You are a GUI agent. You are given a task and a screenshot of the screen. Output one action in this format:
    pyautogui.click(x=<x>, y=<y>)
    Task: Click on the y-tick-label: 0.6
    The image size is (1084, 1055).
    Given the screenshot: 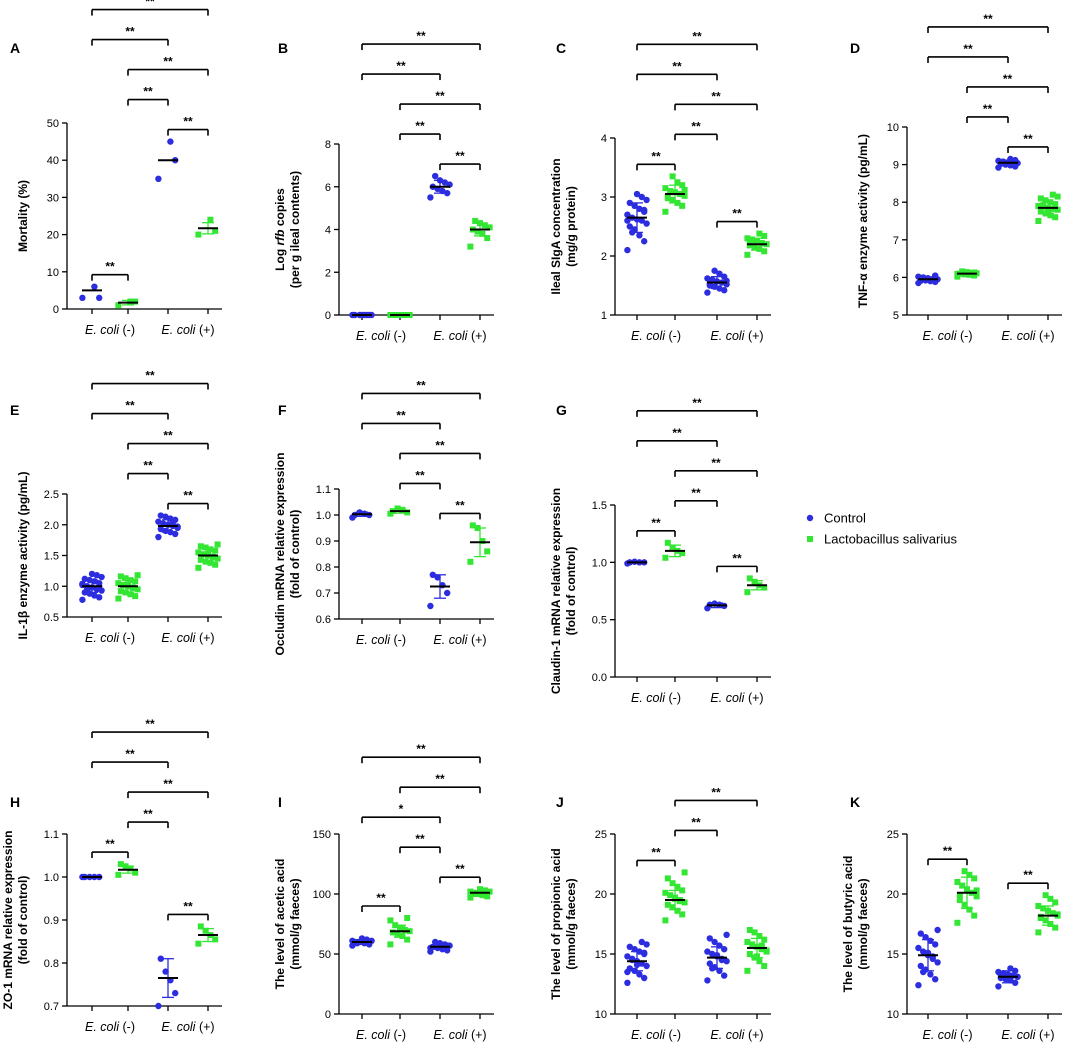 What is the action you would take?
    pyautogui.click(x=323, y=620)
    